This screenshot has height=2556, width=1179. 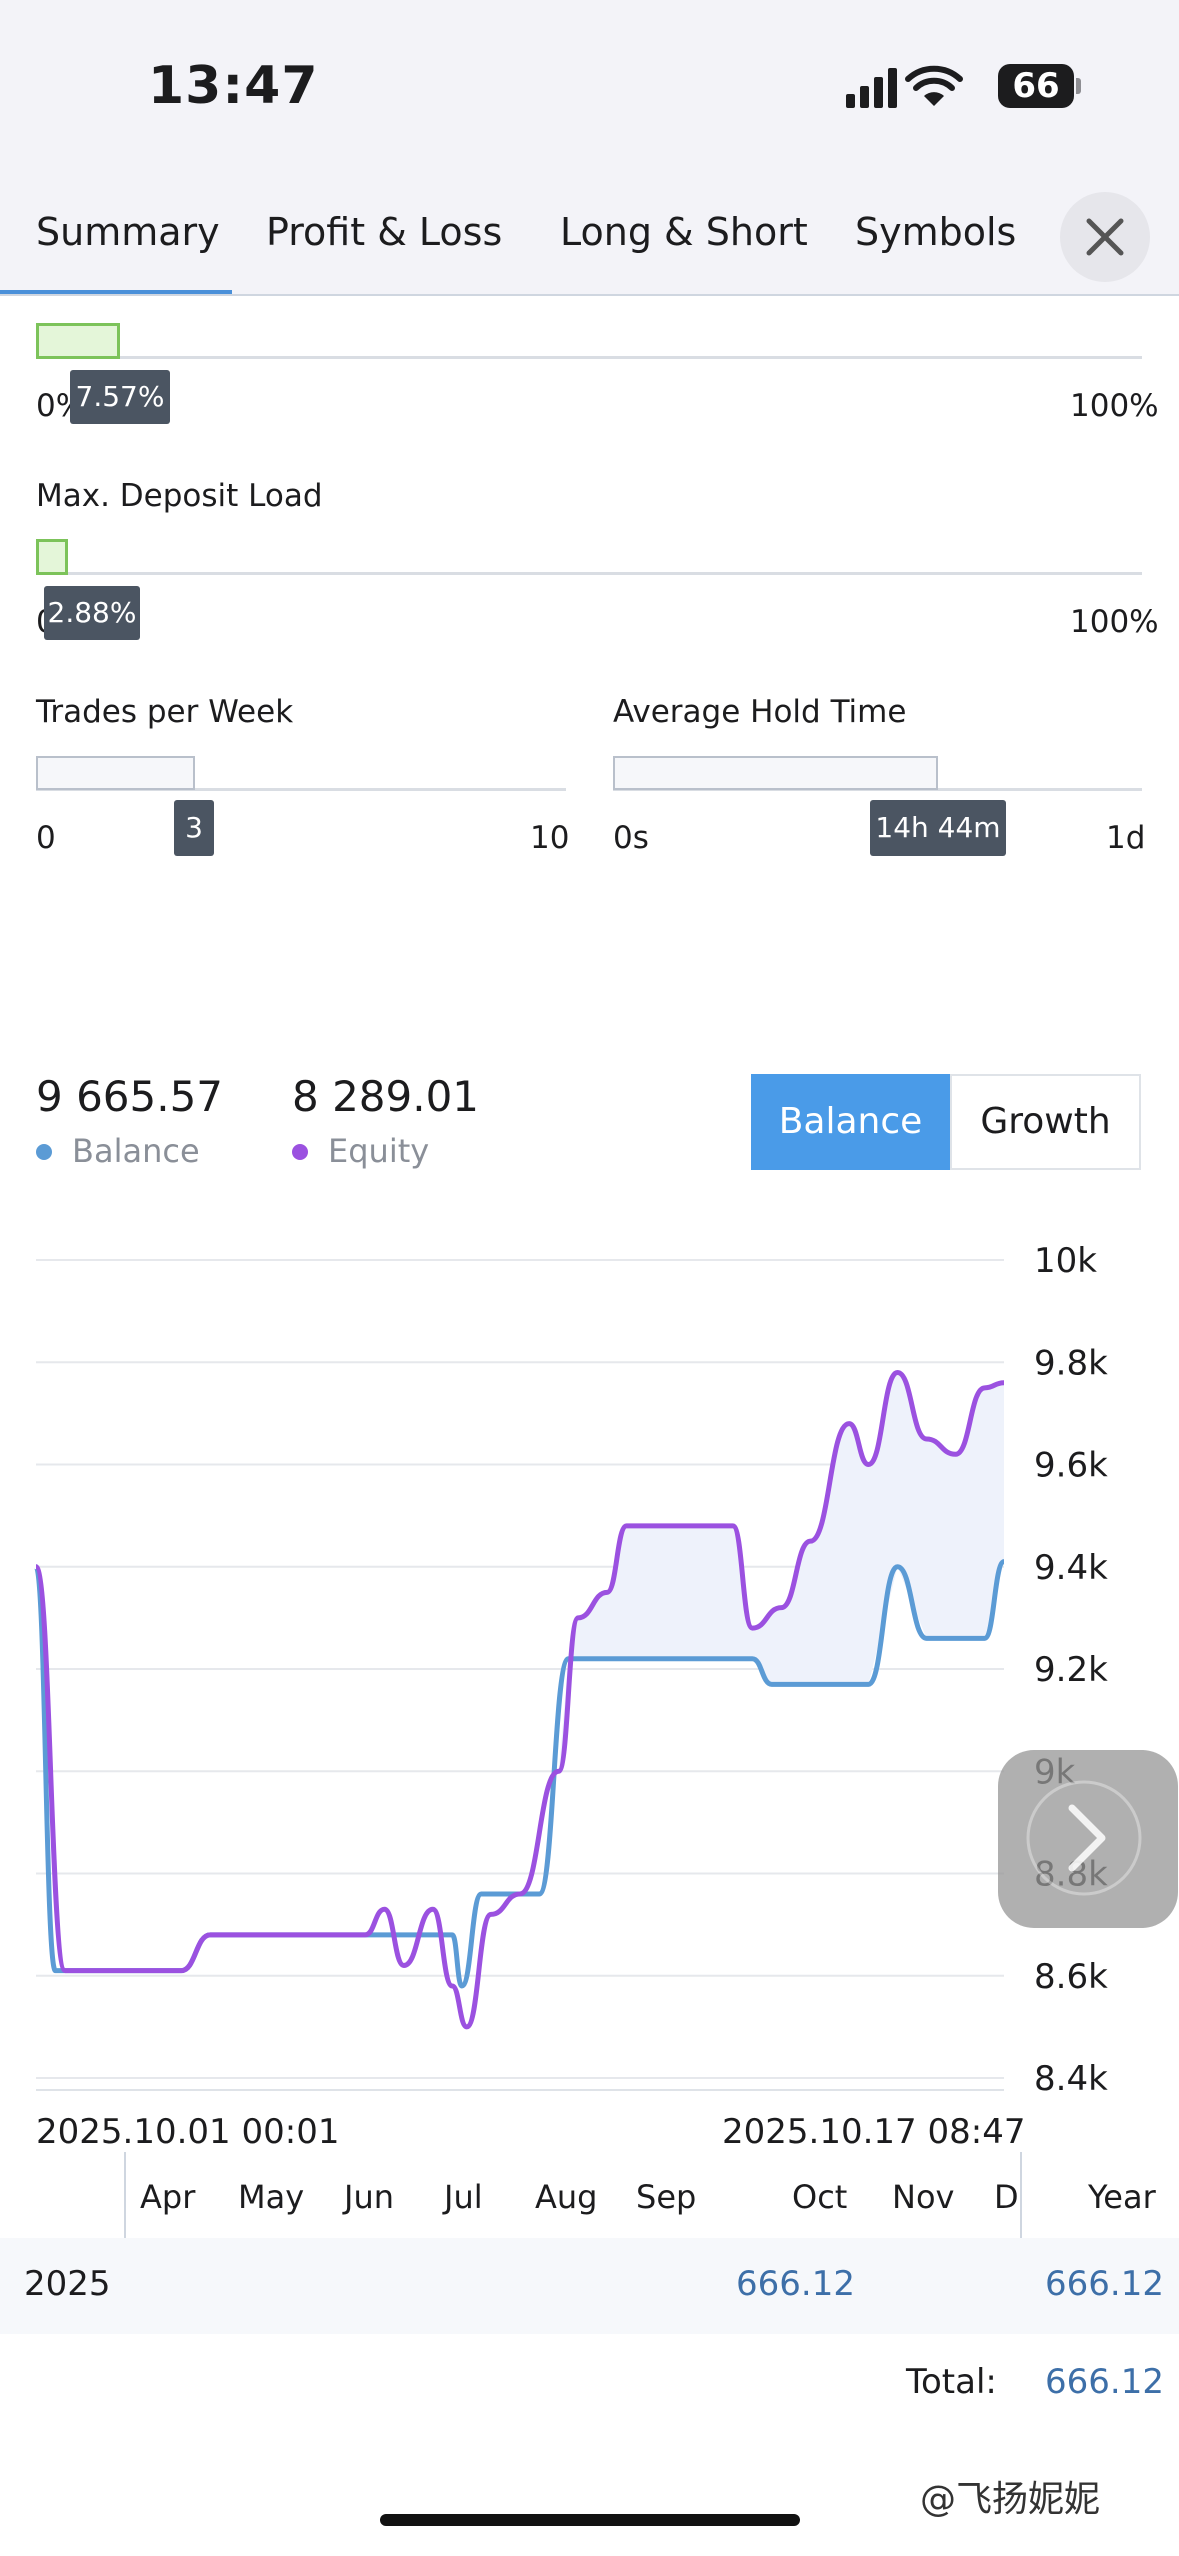 What do you see at coordinates (590, 2520) in the screenshot?
I see `home-indicator` at bounding box center [590, 2520].